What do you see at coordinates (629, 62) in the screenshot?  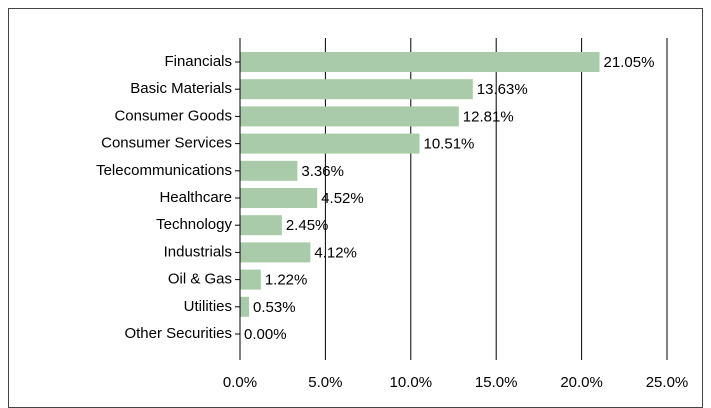 I see `data-label: 21.05%` at bounding box center [629, 62].